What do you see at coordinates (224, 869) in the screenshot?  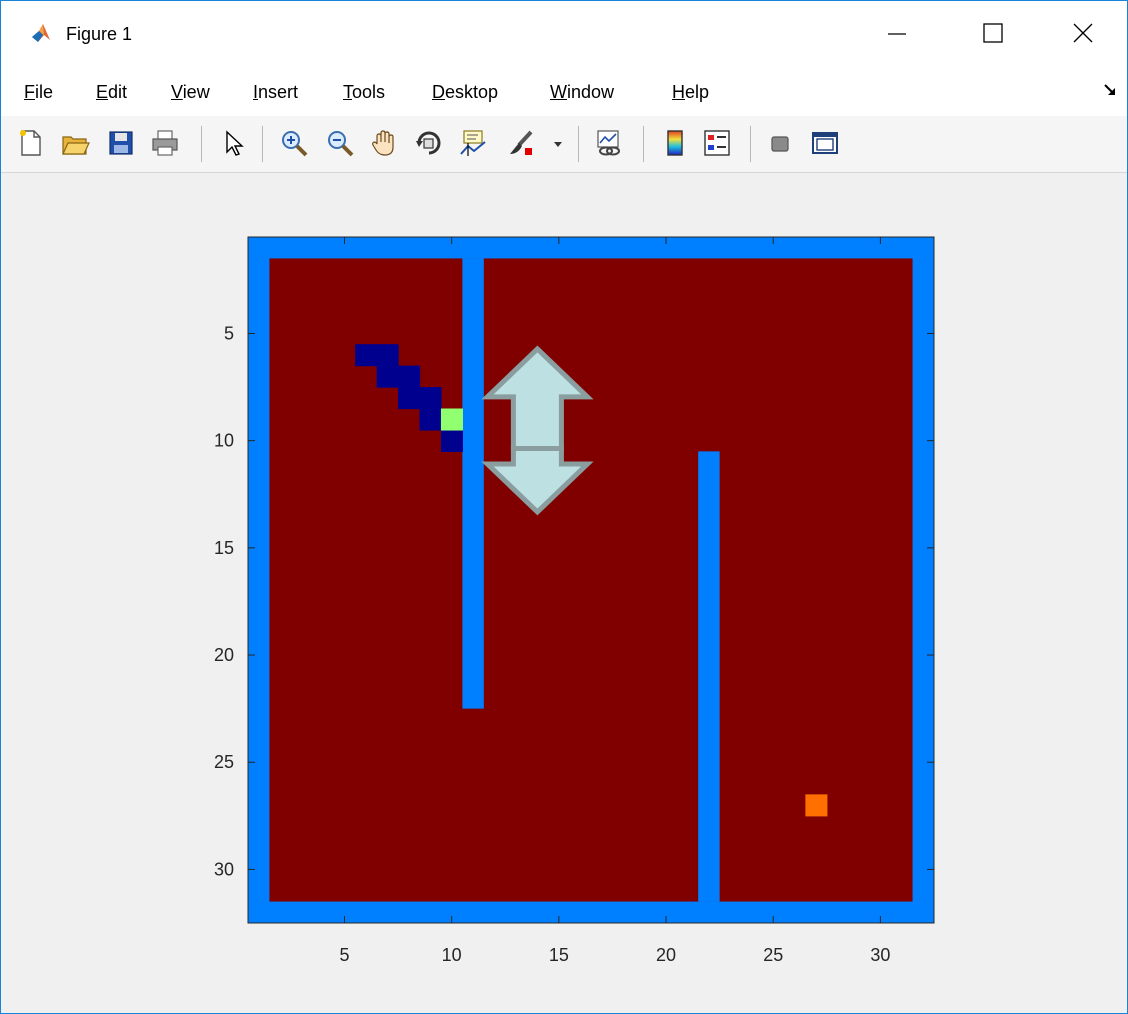 I see `y-tick-label: 30` at bounding box center [224, 869].